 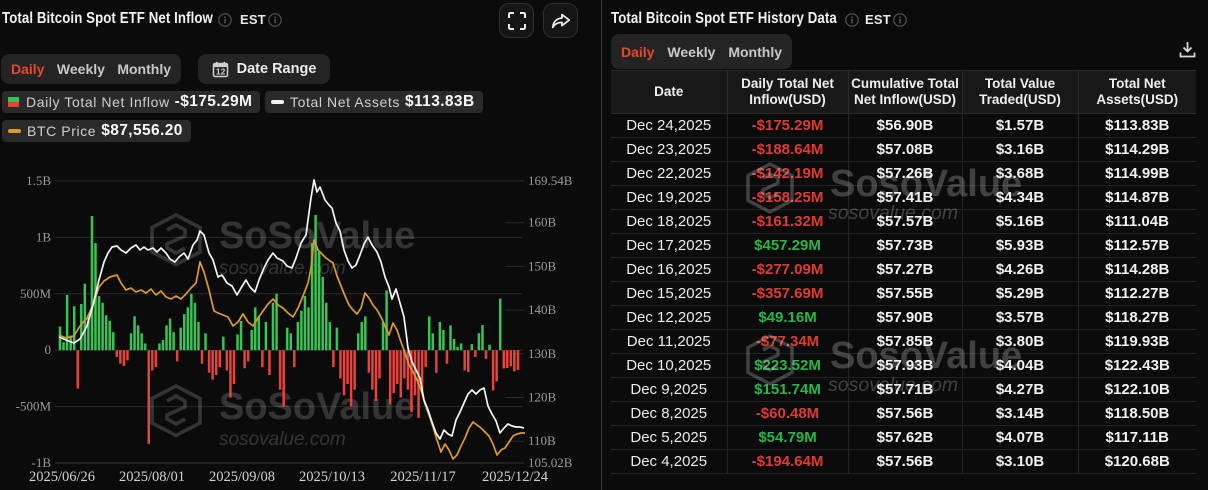 I want to click on svg-text: 1B, so click(x=44, y=236).